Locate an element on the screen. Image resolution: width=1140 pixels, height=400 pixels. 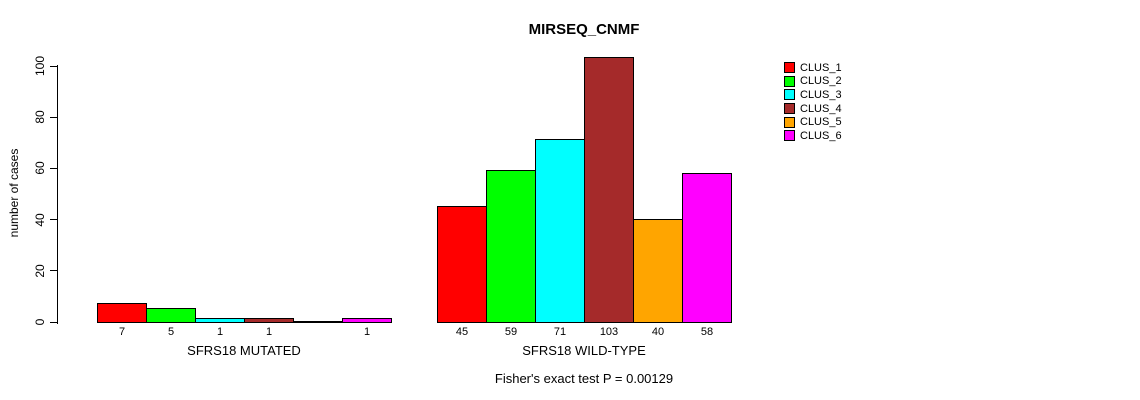
y-axis-label: number of cases is located at coordinates (14, 193).